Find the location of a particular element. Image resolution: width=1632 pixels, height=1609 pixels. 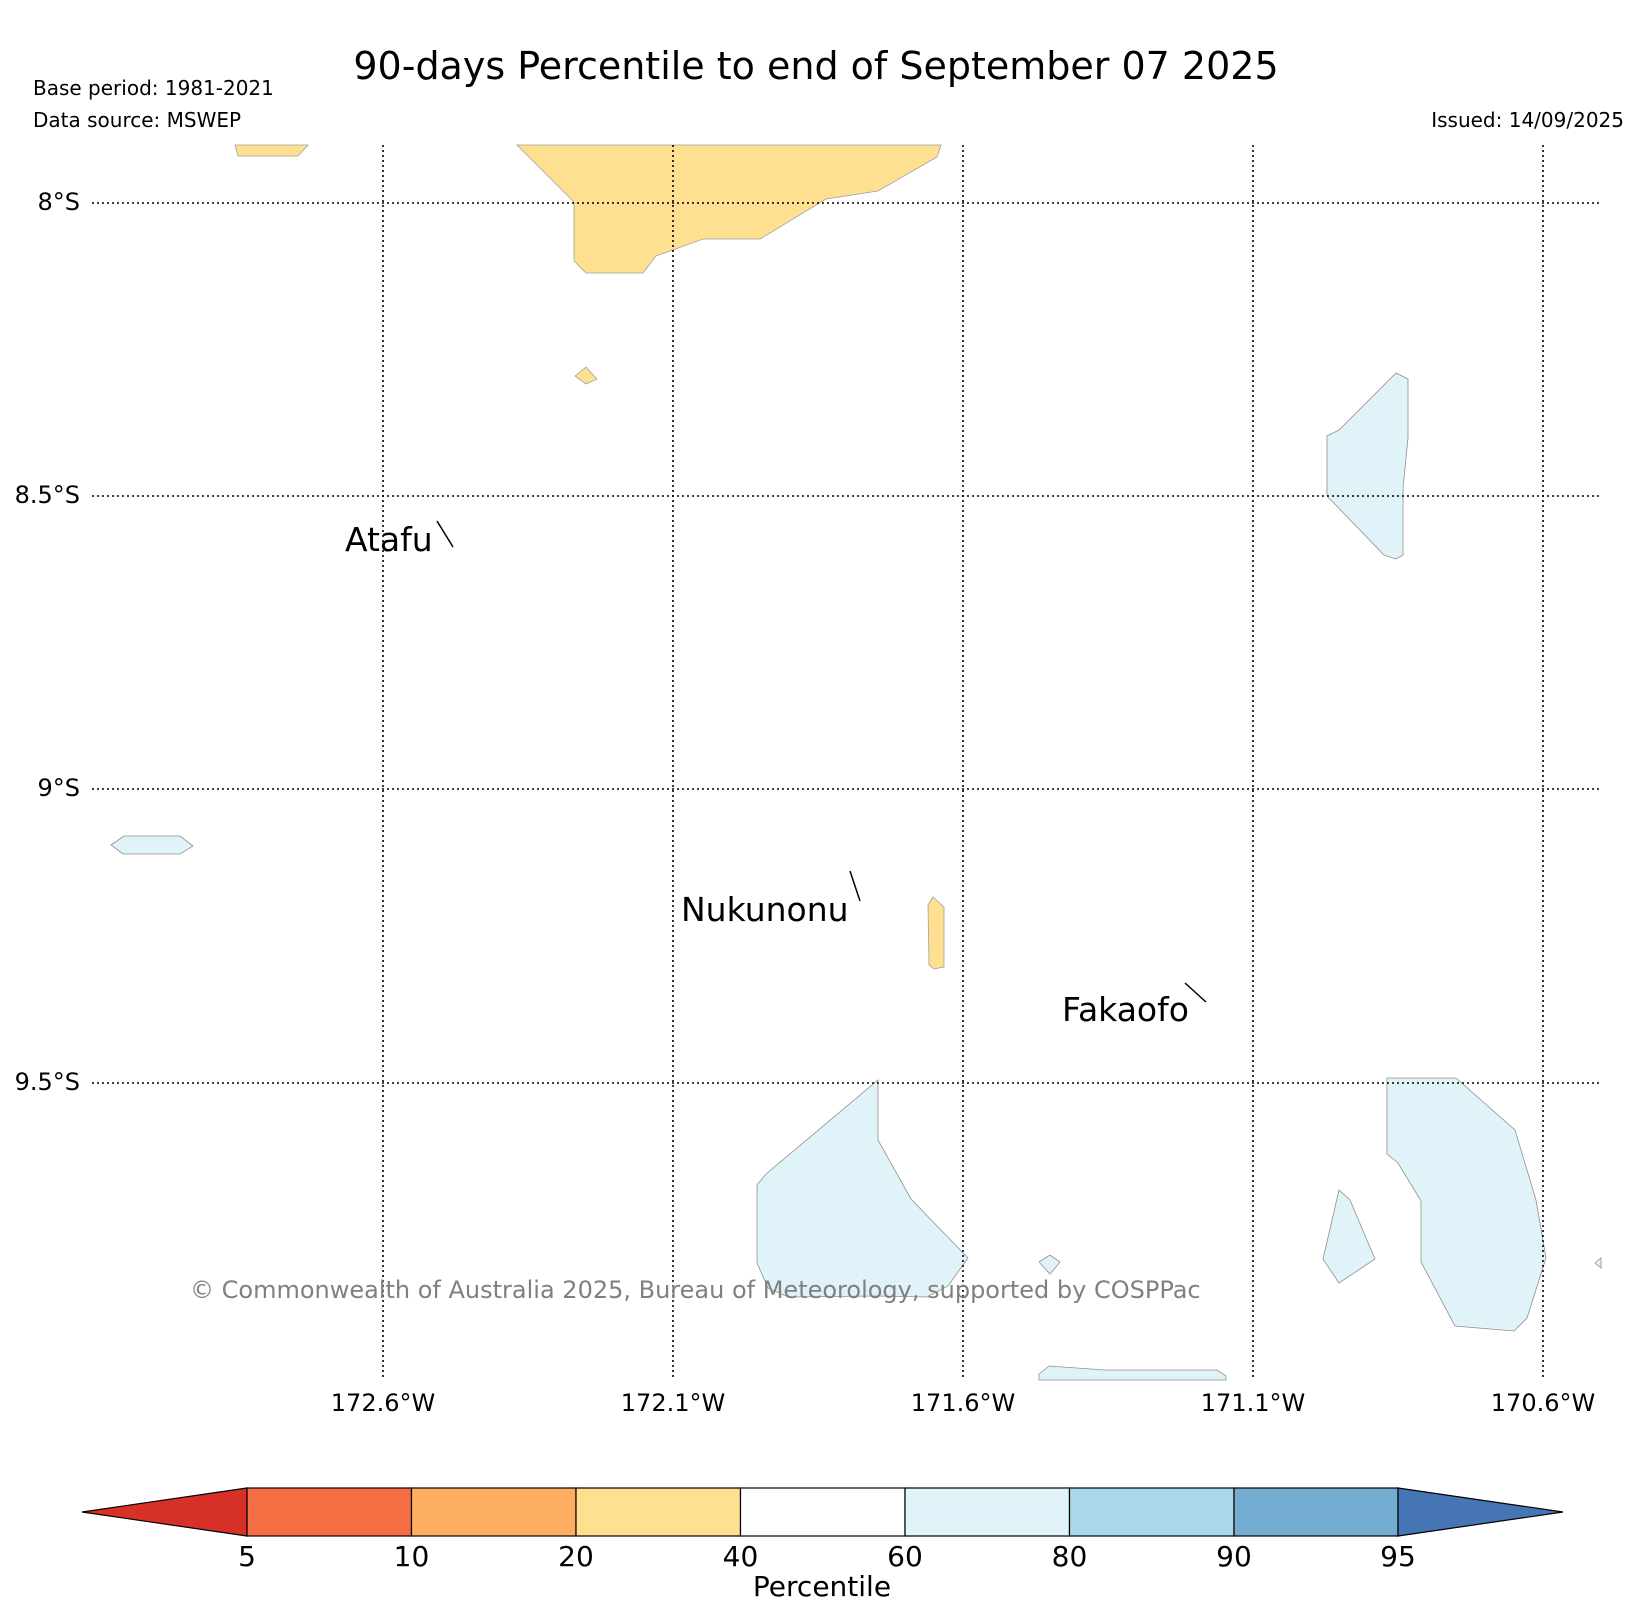

colorbar-tick: 5 is located at coordinates (247, 1556).